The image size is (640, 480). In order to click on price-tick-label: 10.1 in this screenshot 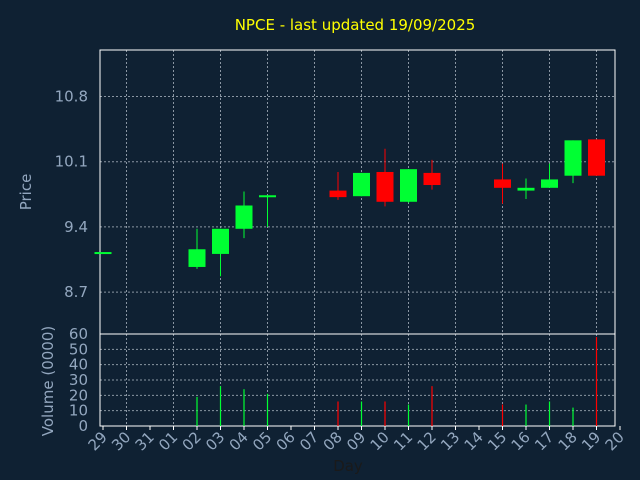, I will do `click(71, 162)`.